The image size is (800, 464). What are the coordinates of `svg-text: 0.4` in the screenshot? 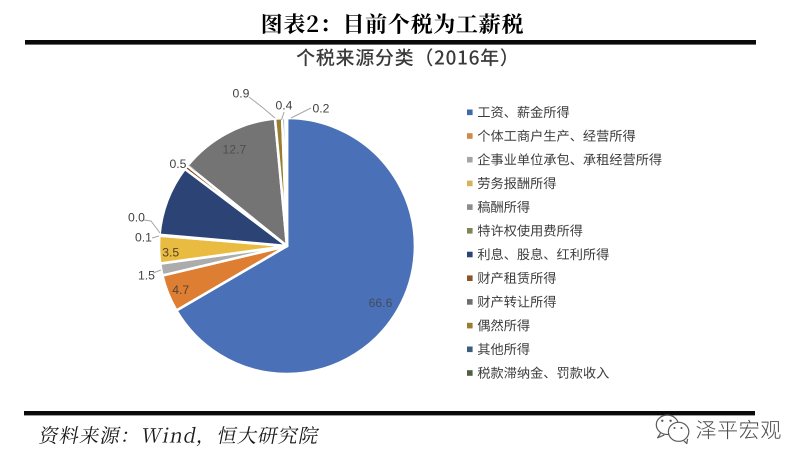 It's located at (284, 106).